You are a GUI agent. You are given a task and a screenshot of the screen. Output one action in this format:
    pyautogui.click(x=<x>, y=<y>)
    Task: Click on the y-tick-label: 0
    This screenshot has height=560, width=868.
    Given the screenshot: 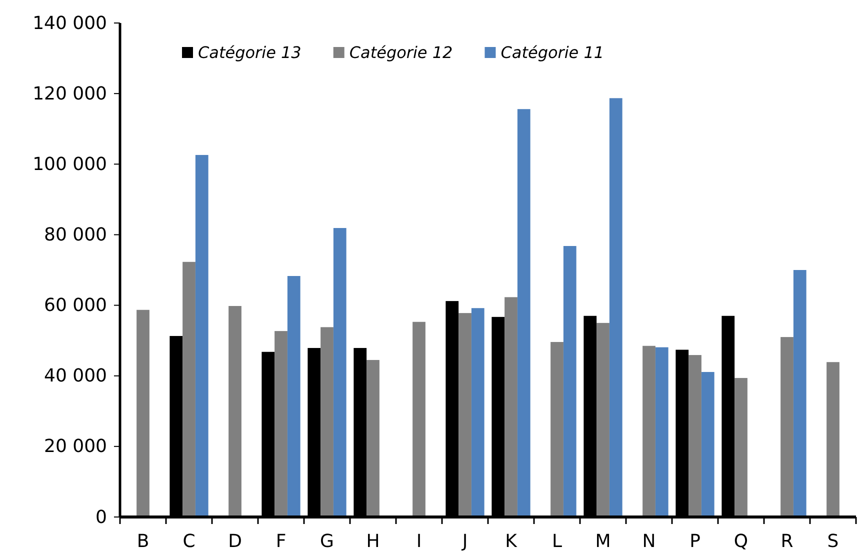 What is the action you would take?
    pyautogui.click(x=101, y=517)
    